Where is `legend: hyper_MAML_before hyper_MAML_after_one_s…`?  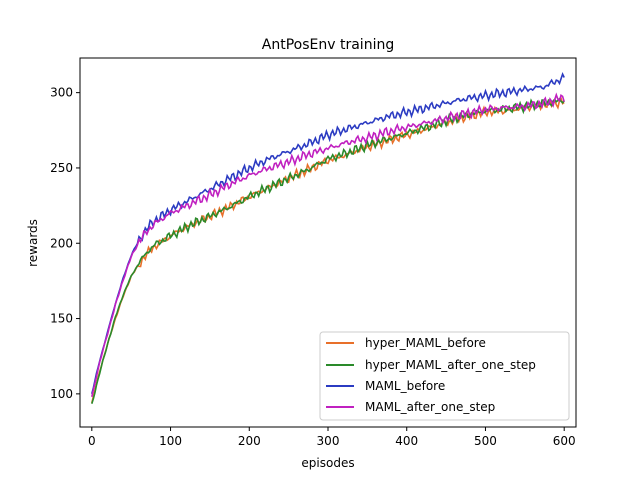
legend: hyper_MAML_before hyper_MAML_after_one_s… is located at coordinates (444, 376).